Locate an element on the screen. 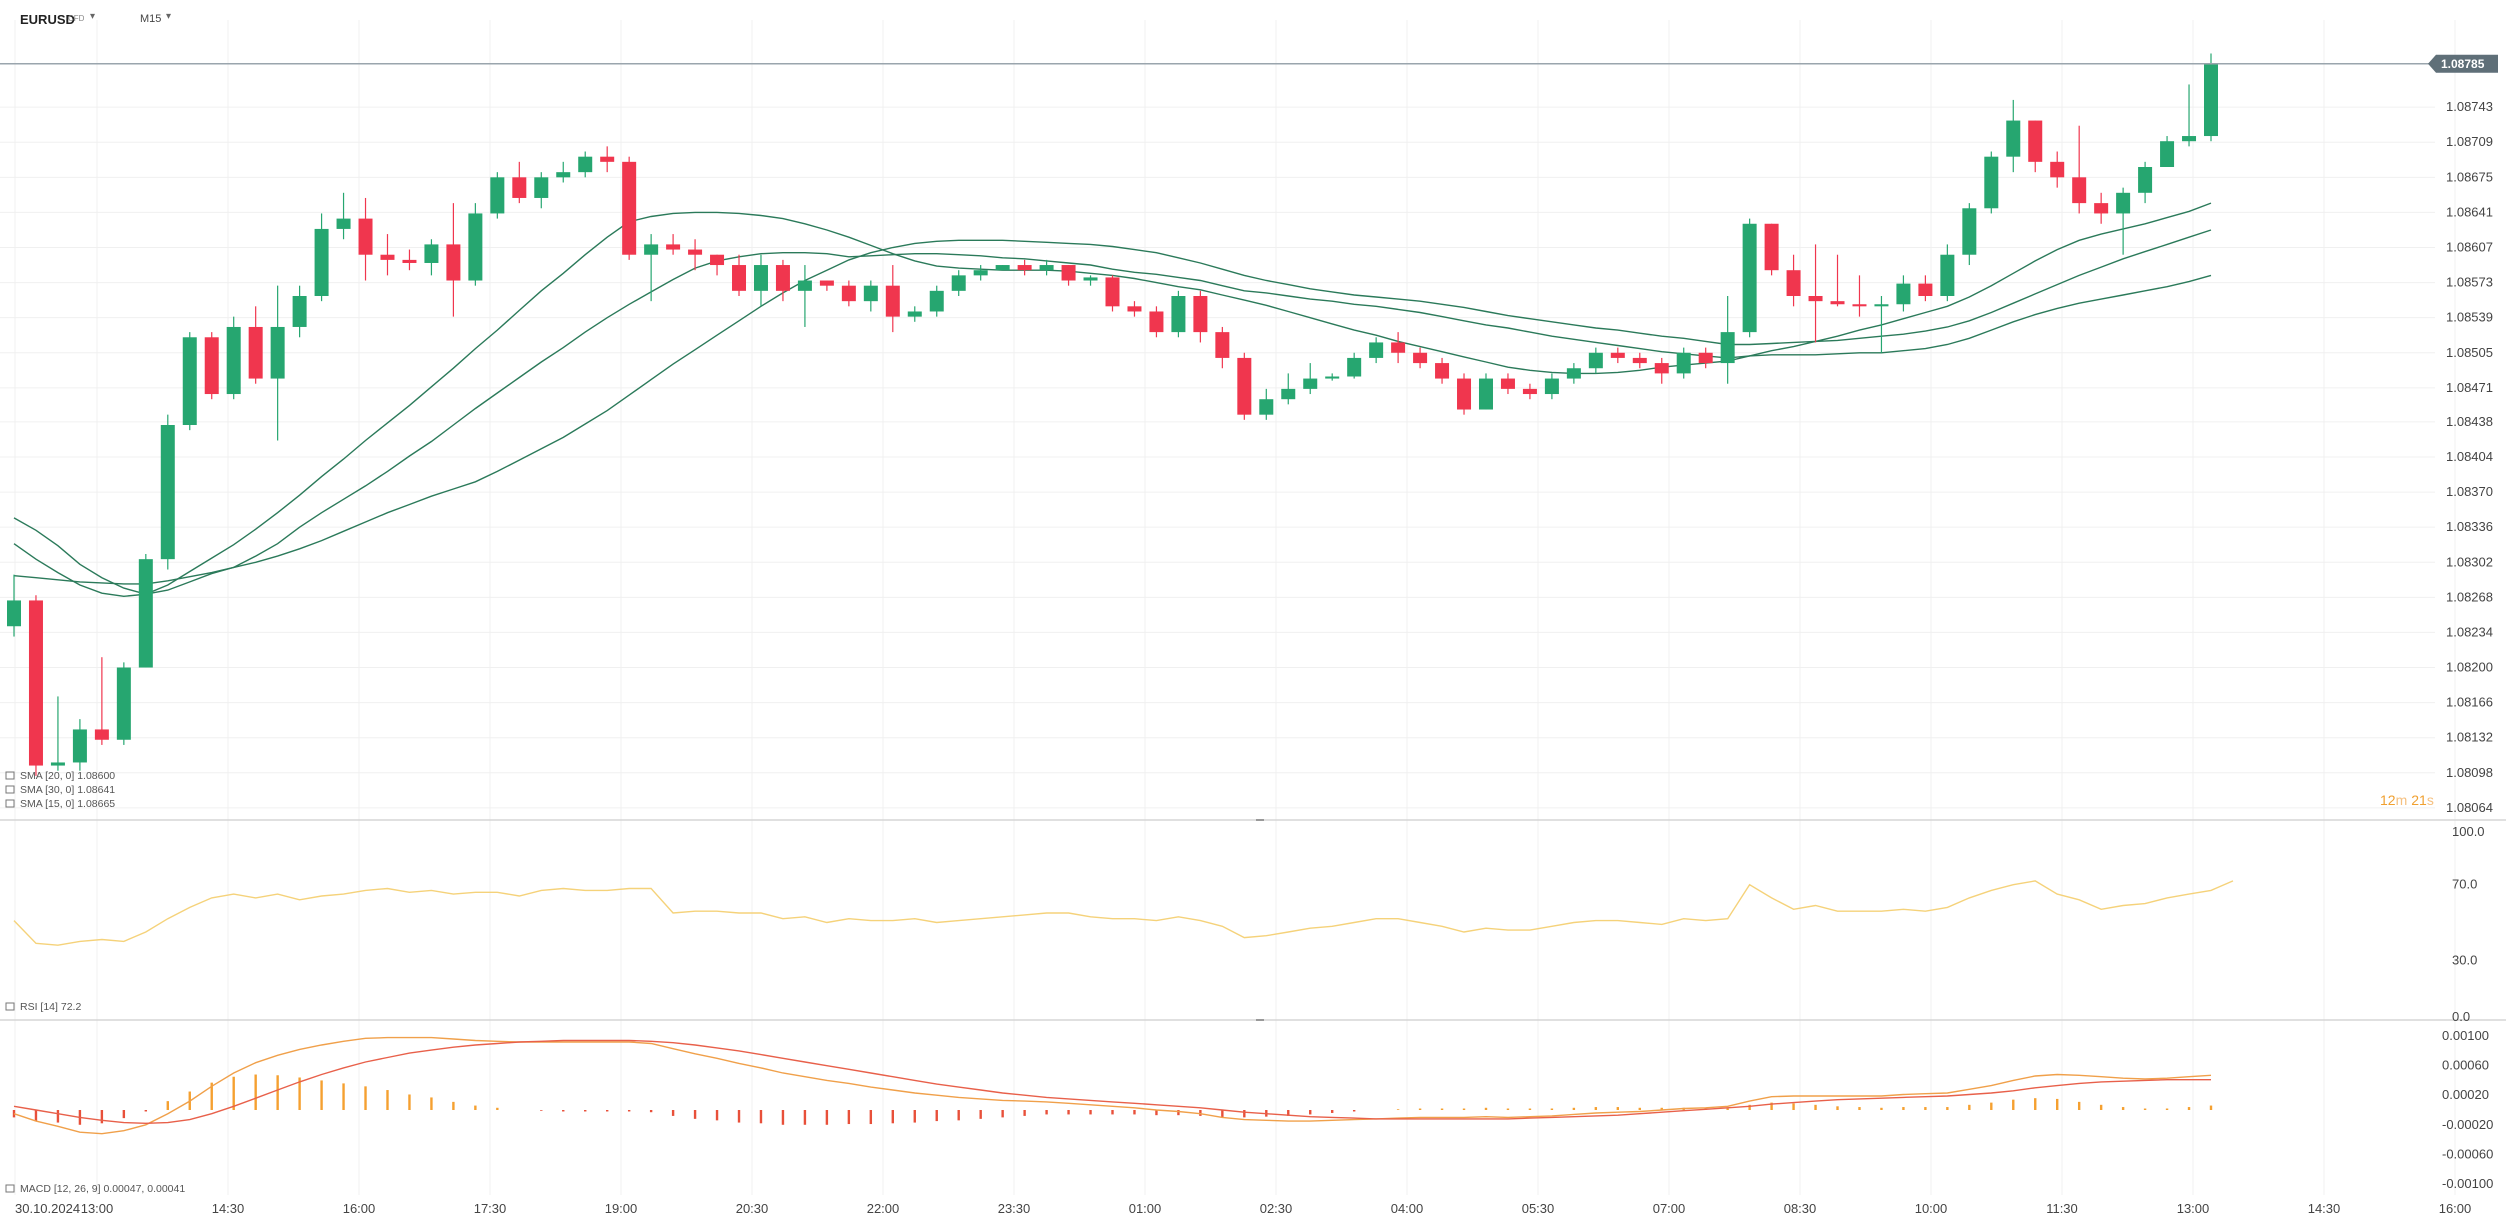  candle-countdown: 12m 21s is located at coordinates (2407, 800).